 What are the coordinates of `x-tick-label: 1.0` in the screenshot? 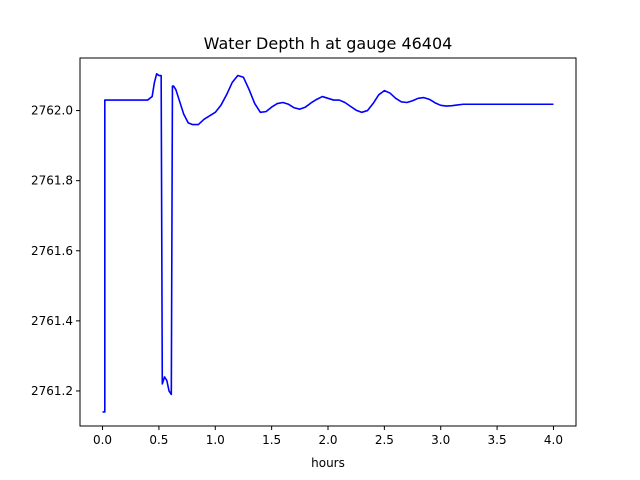 It's located at (215, 440).